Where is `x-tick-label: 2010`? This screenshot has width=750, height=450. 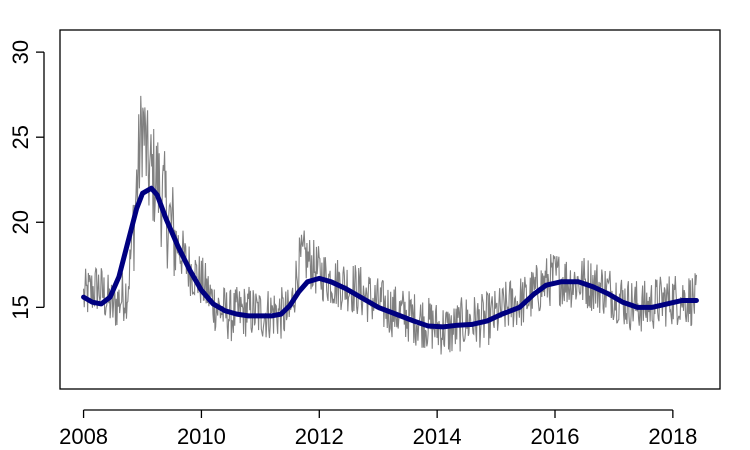 x-tick-label: 2010 is located at coordinates (201, 436).